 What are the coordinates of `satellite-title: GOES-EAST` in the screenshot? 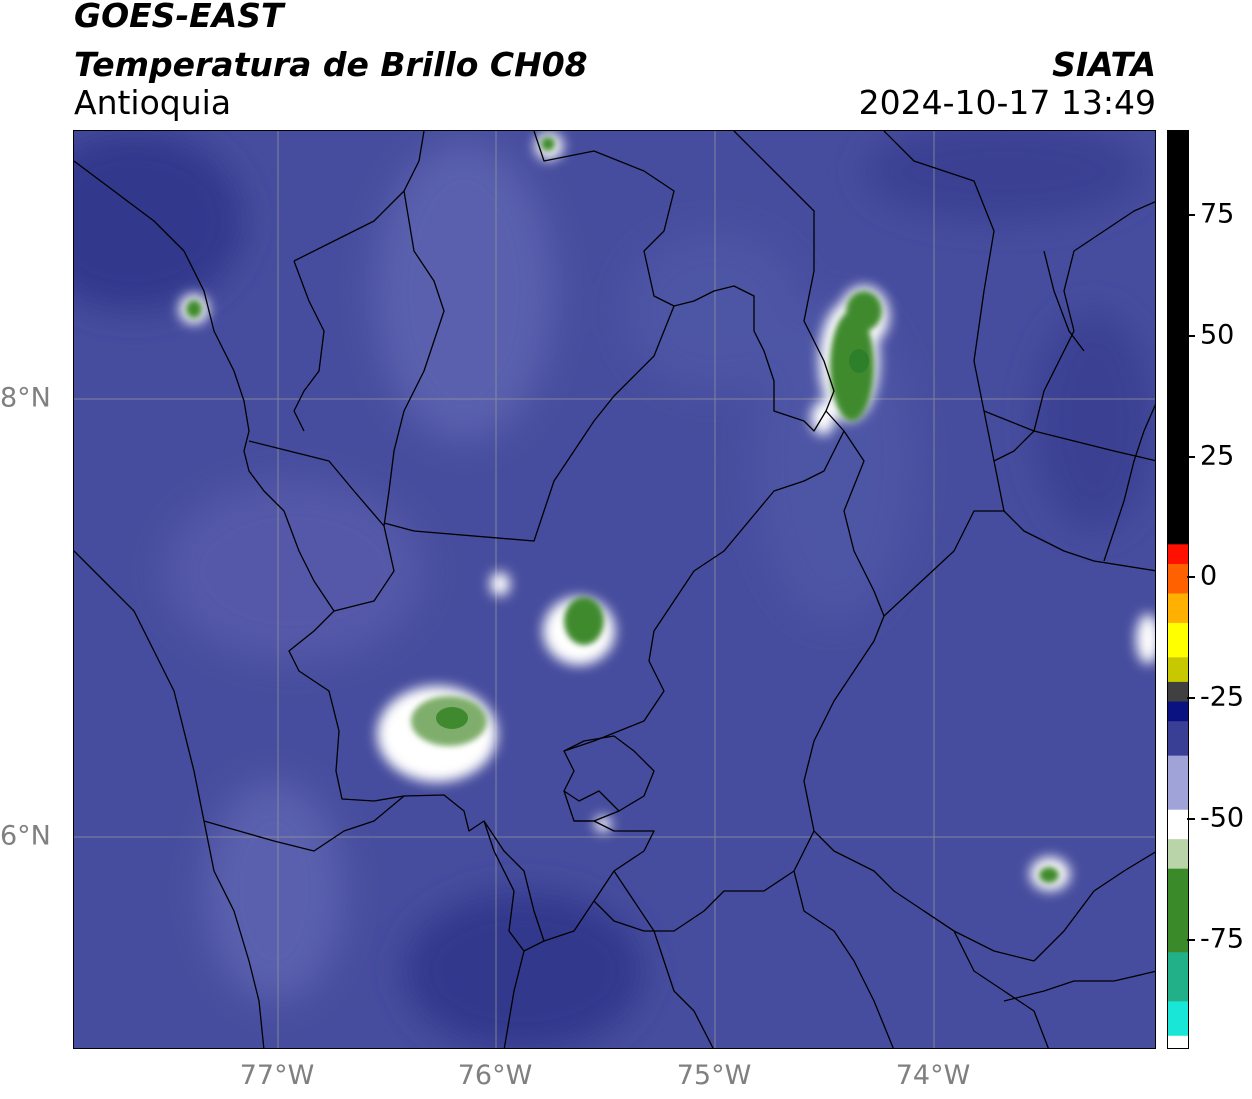 It's located at (179, 17).